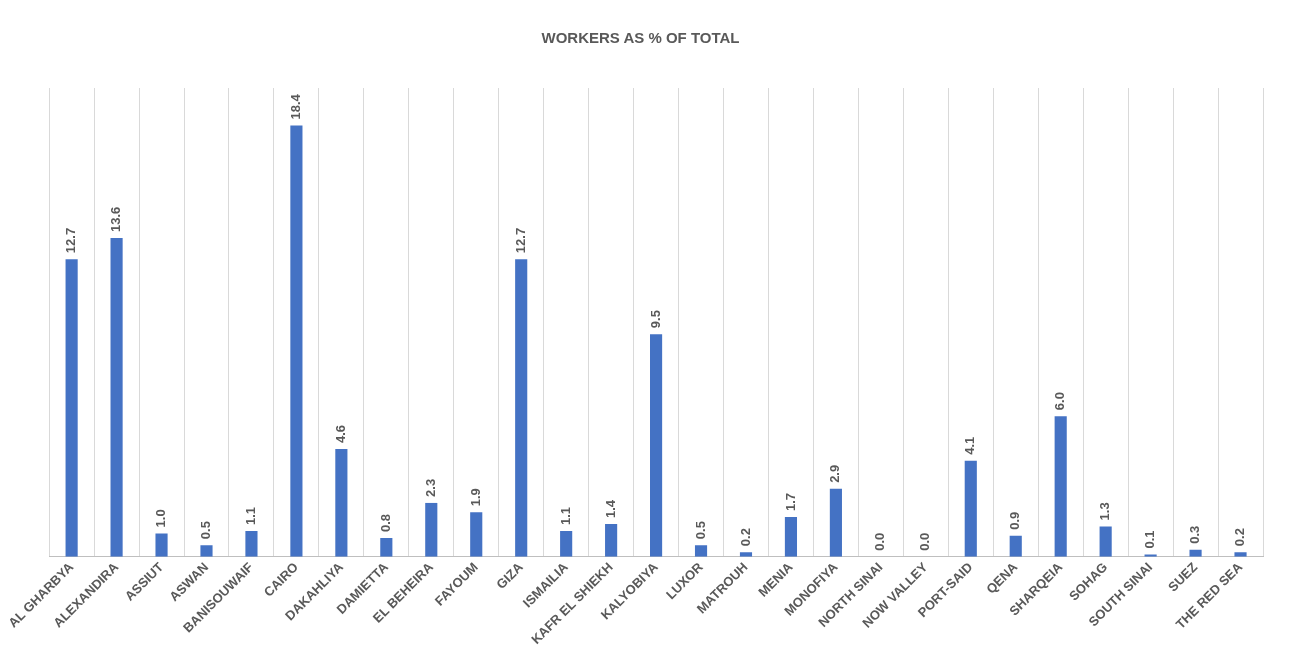 This screenshot has width=1301, height=664. Describe the element at coordinates (610, 509) in the screenshot. I see `data-label: 1.4` at that location.